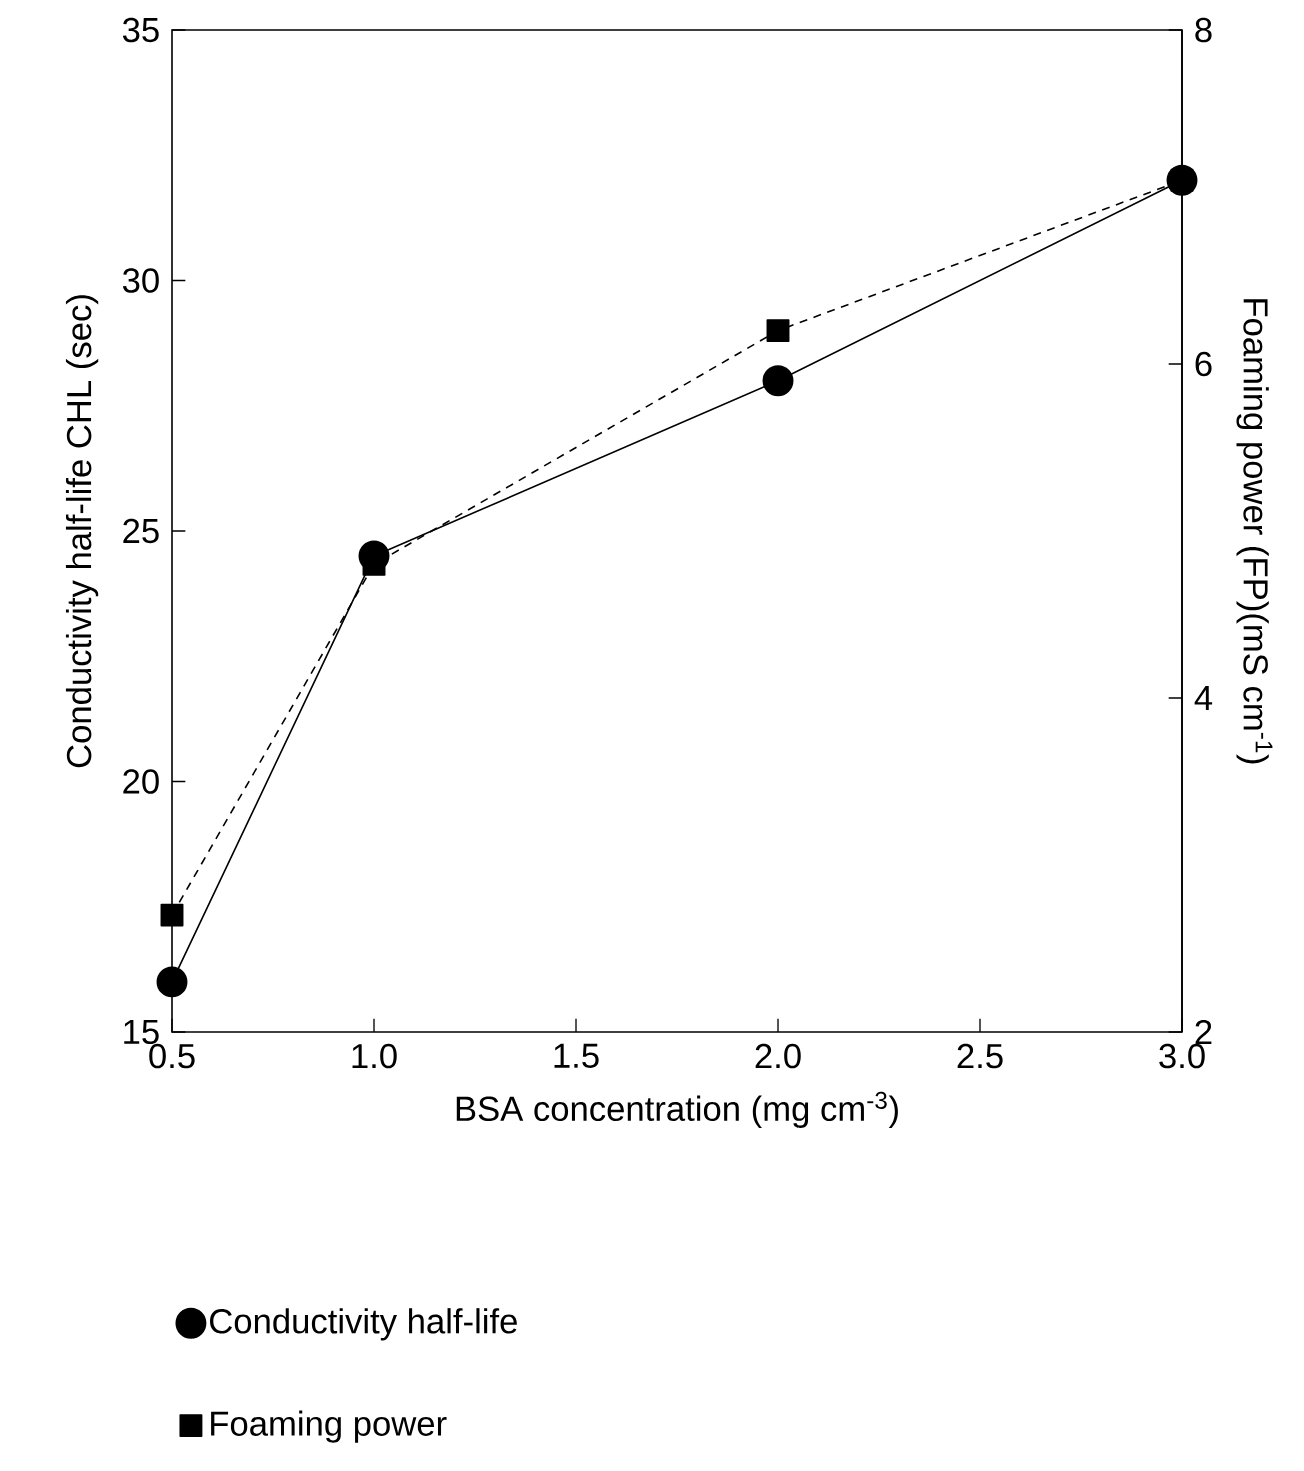  I want to click on legend-label: Conductivity half-life, so click(363, 1324).